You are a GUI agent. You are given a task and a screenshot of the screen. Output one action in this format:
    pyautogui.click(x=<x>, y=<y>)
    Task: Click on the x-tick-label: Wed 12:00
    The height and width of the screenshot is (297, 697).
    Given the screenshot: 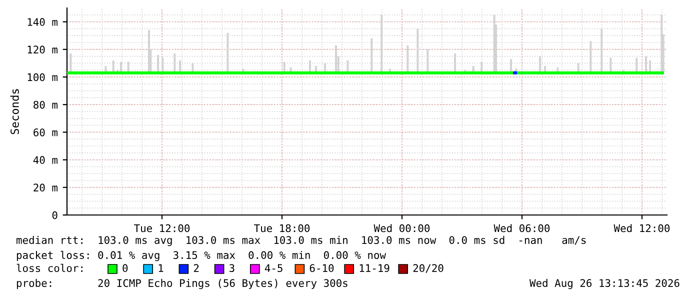 What is the action you would take?
    pyautogui.click(x=642, y=228)
    